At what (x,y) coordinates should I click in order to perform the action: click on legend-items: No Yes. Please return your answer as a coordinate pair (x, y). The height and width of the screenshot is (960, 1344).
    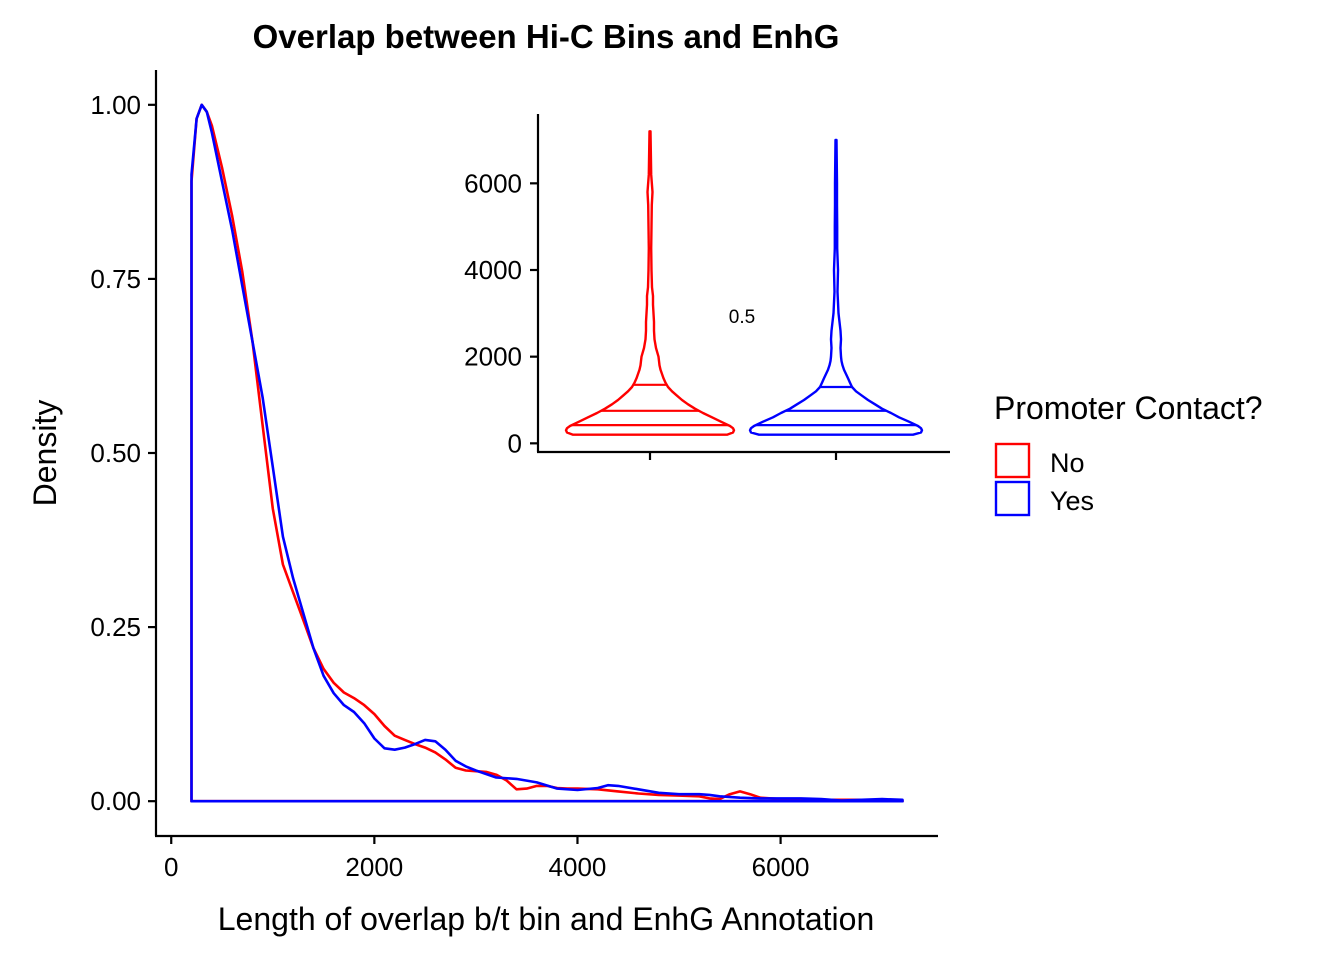
    Looking at the image, I should click on (1044, 479).